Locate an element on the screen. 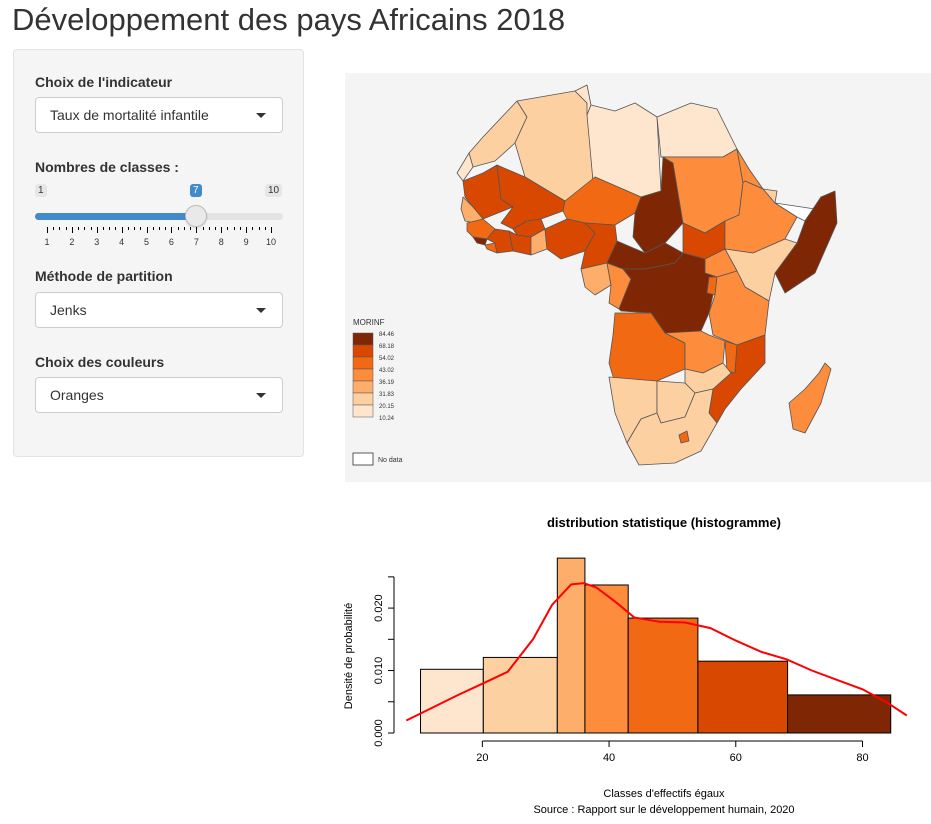 The image size is (931, 824). country-djibouti is located at coordinates (770, 196).